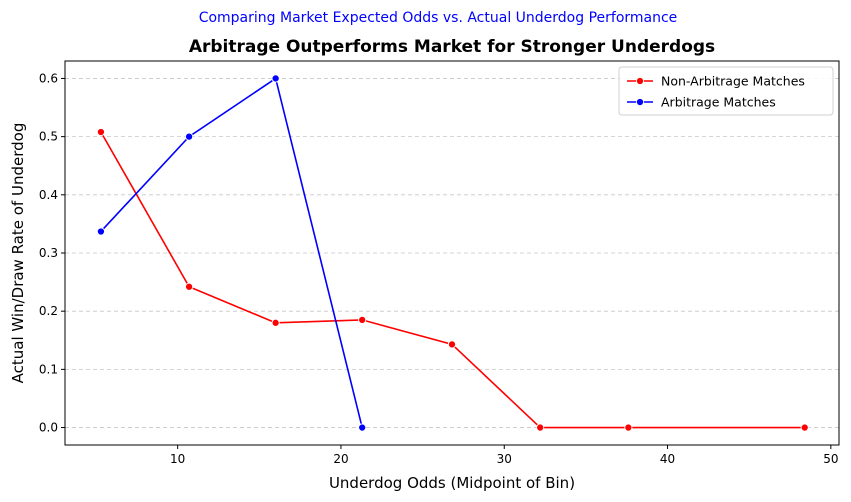 Image resolution: width=851 pixels, height=502 pixels. Describe the element at coordinates (48, 78) in the screenshot. I see `y-tick-label: 0.6` at that location.